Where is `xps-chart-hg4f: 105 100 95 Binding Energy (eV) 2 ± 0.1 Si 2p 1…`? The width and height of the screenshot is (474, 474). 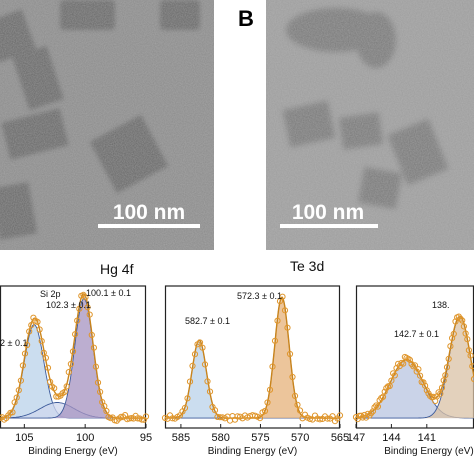
xps-chart-hg4f: 105 100 95 Binding Energy (eV) 2 ± 0.1 Si 2p 1… is located at coordinates (76, 366).